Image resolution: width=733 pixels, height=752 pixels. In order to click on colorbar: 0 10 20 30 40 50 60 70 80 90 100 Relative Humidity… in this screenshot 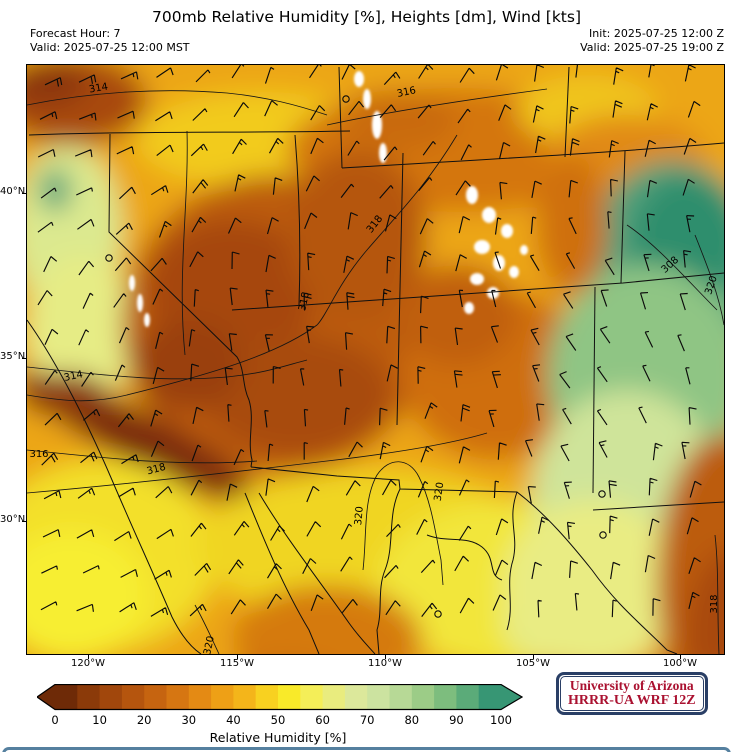, I will do `click(279, 715)`.